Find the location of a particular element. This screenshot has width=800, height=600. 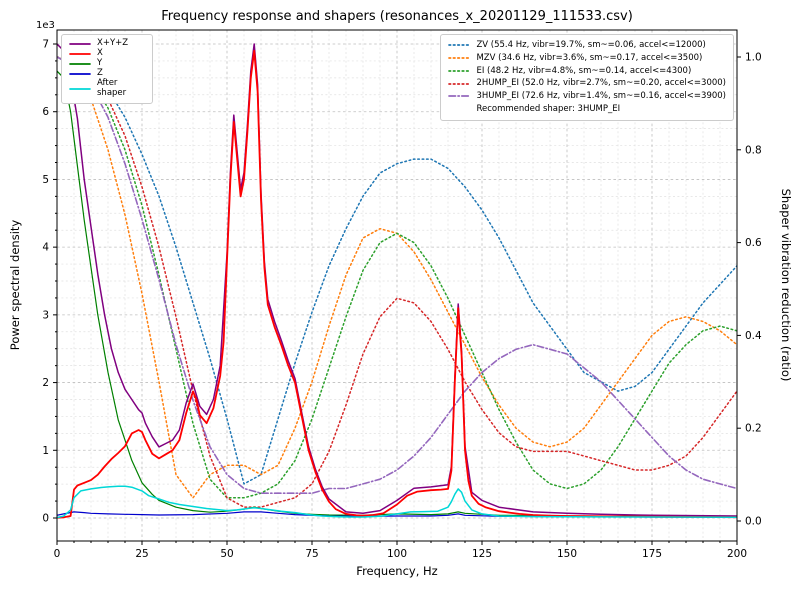

series-z is located at coordinates (397, 514).